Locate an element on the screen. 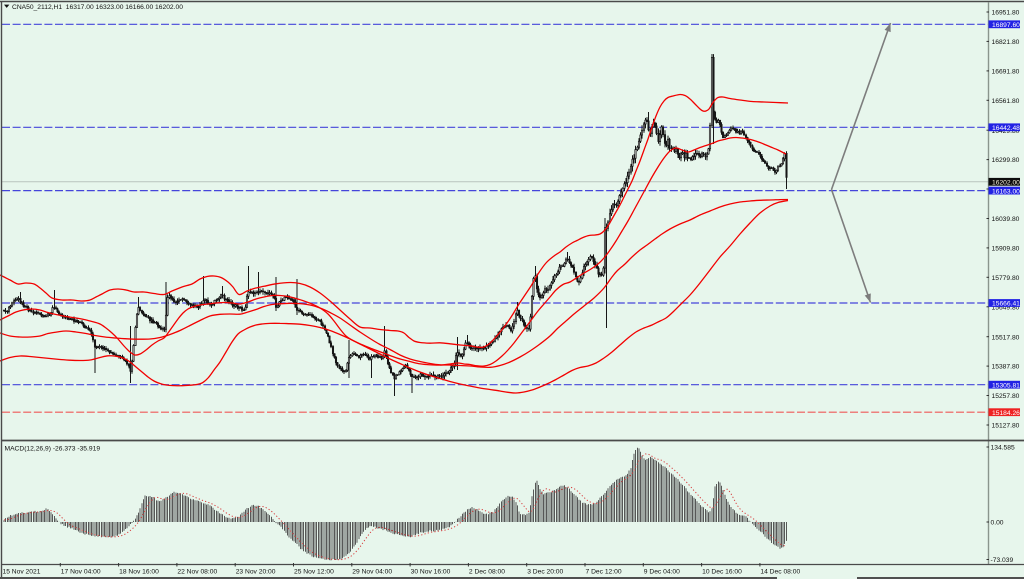 The height and width of the screenshot is (579, 1024). svg-text: 16299.80 is located at coordinates (1006, 160).